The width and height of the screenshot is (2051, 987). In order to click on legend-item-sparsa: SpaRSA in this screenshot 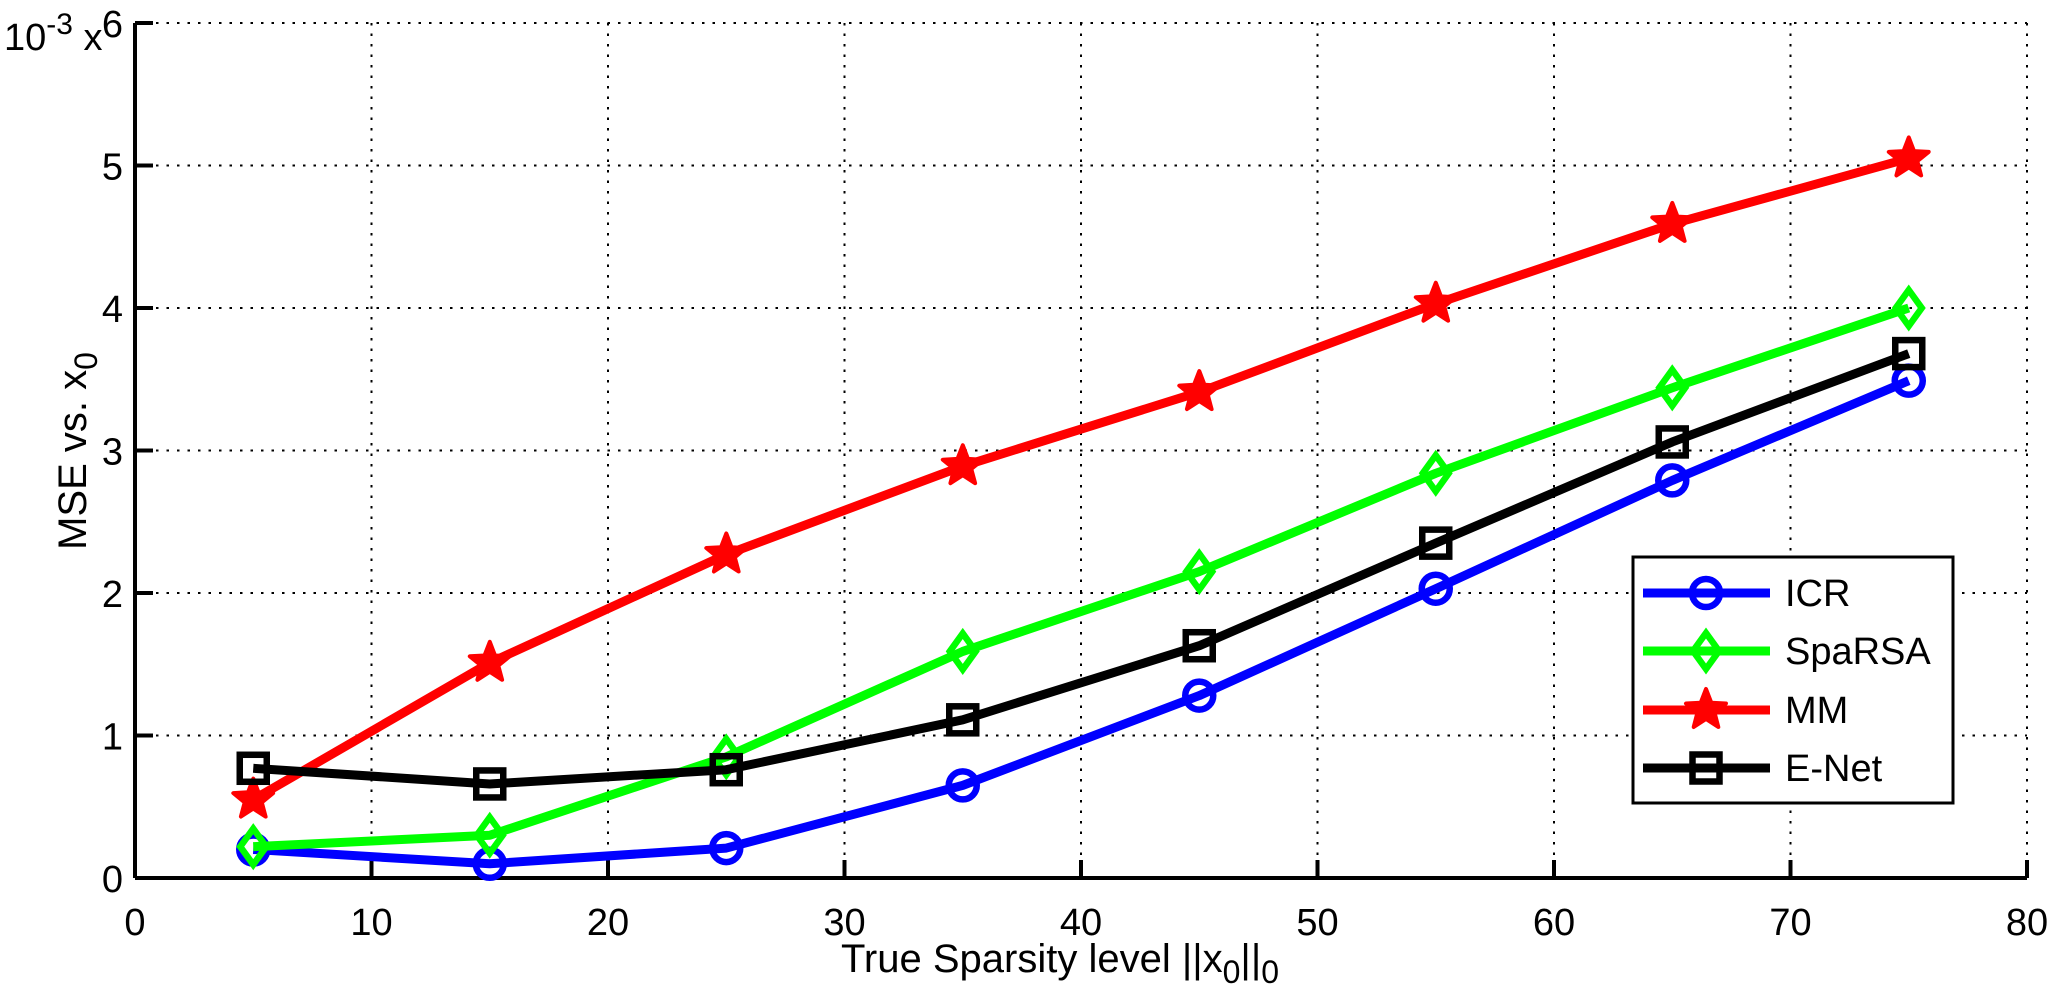, I will do `click(1787, 651)`.